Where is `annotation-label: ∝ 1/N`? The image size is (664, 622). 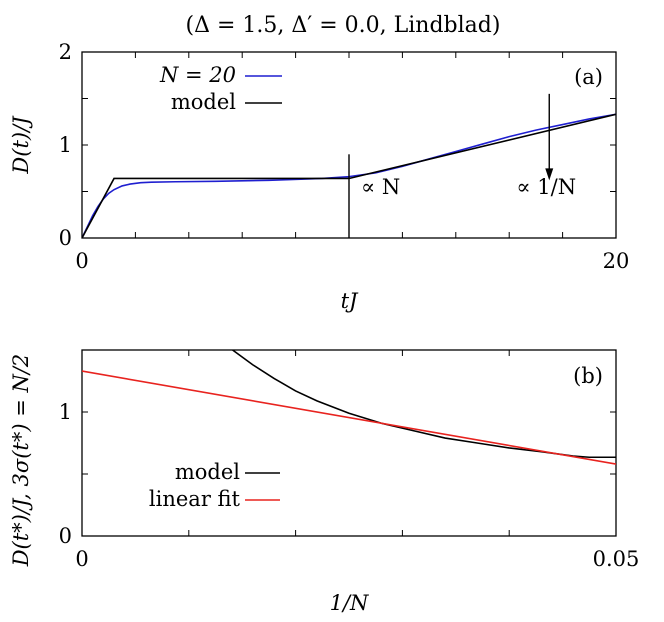
annotation-label: ∝ 1/N is located at coordinates (546, 187).